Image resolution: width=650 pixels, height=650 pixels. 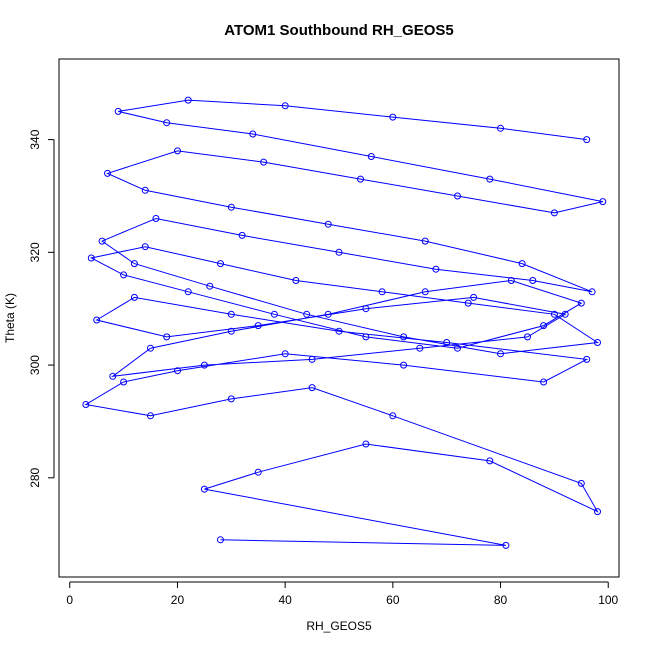 What do you see at coordinates (501, 600) in the screenshot?
I see `x-tick-label: 80` at bounding box center [501, 600].